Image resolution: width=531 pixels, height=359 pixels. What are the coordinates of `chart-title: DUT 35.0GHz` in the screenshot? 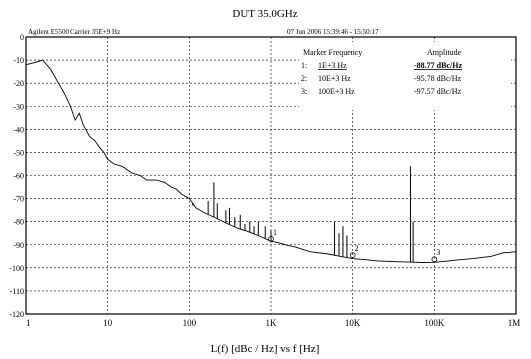 It's located at (264, 14).